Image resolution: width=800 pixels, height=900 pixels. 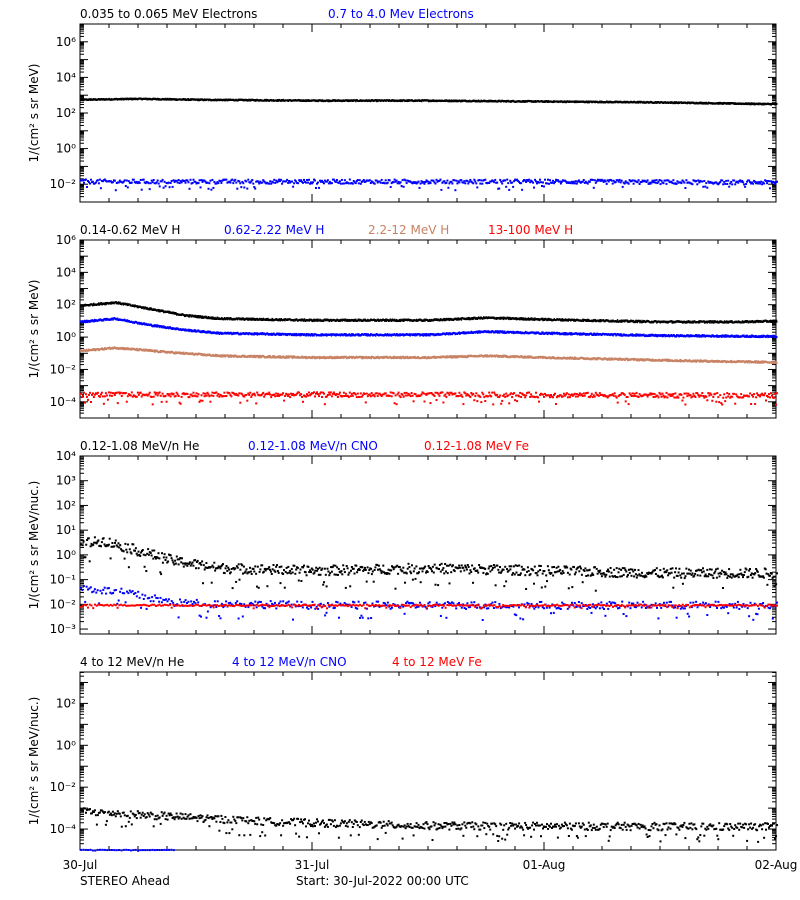 I want to click on y-tick-label: 10², so click(x=66, y=305).